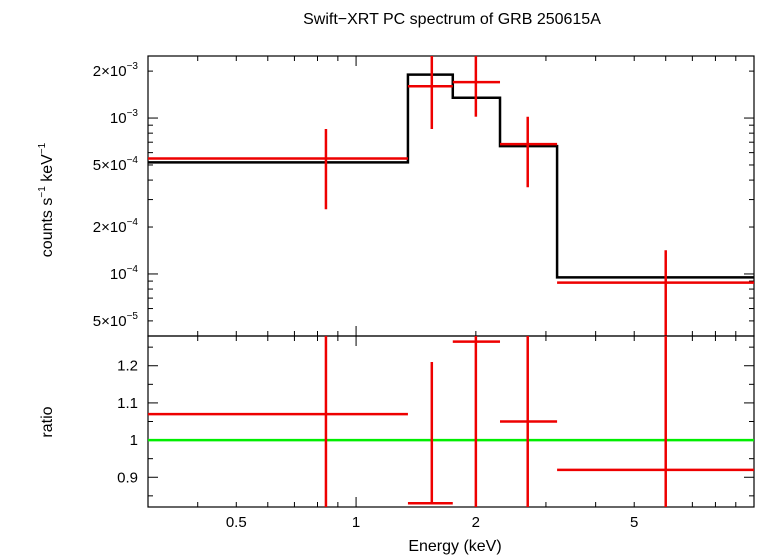  I want to click on x-tick-label: 0.5, so click(236, 522).